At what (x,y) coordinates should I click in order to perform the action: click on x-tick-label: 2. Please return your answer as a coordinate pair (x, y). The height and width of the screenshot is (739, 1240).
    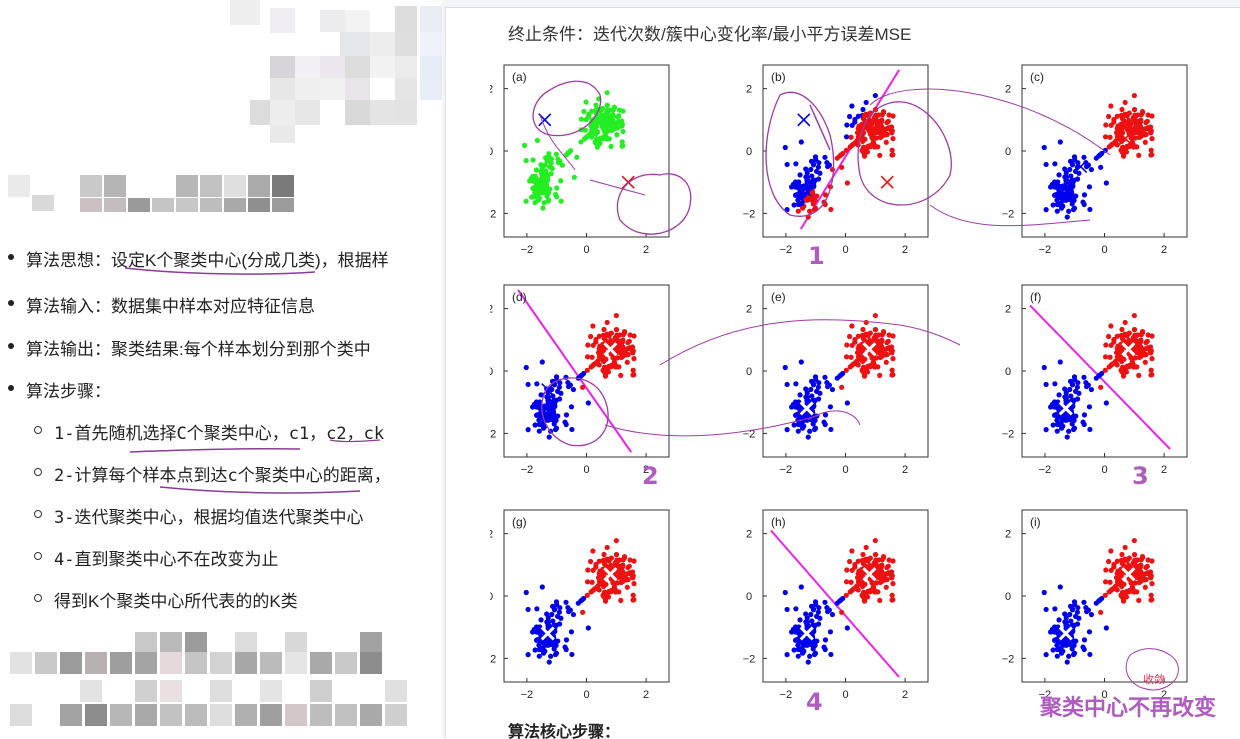
    Looking at the image, I should click on (1164, 250).